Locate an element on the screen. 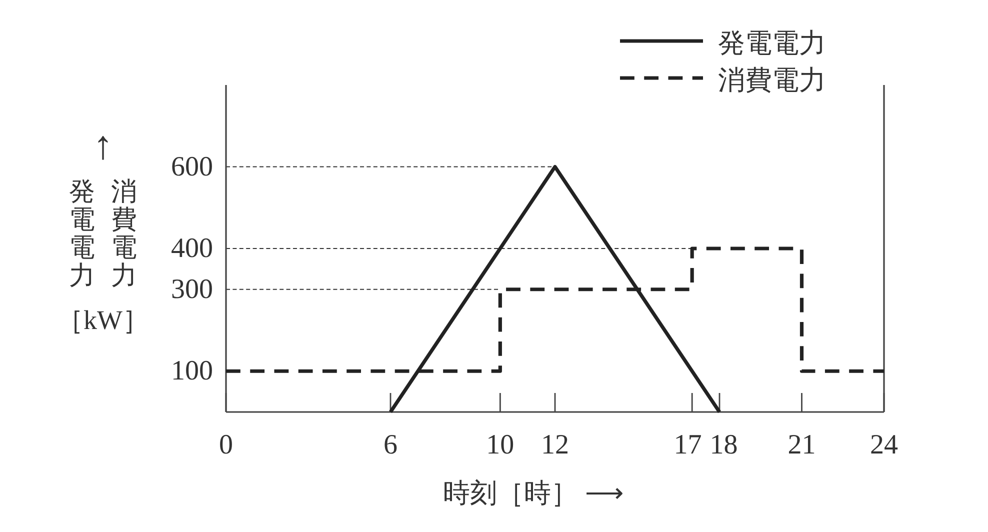 The height and width of the screenshot is (532, 988). x-tick-label: 21 is located at coordinates (802, 445).